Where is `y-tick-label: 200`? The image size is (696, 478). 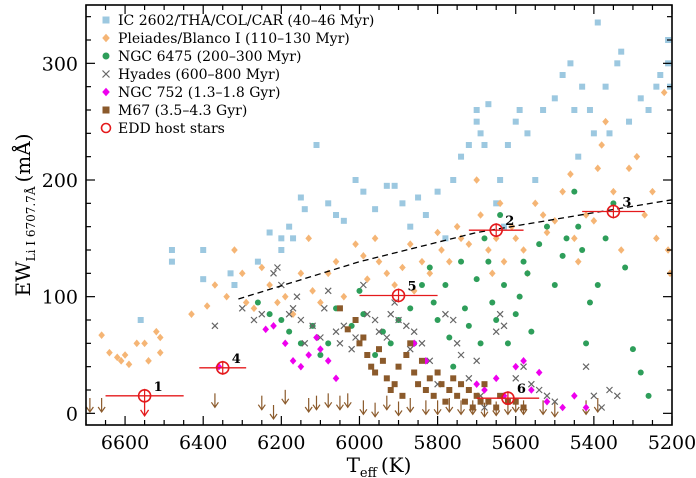 y-tick-label: 200 is located at coordinates (60, 181).